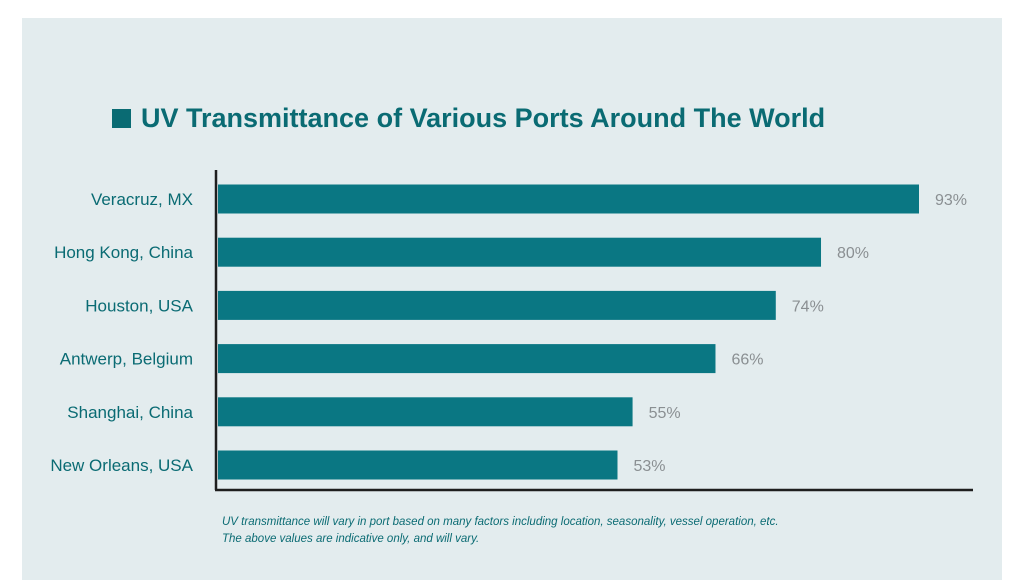 The width and height of the screenshot is (1024, 585). Describe the element at coordinates (121, 465) in the screenshot. I see `category-label-5: New Orleans, USA` at that location.